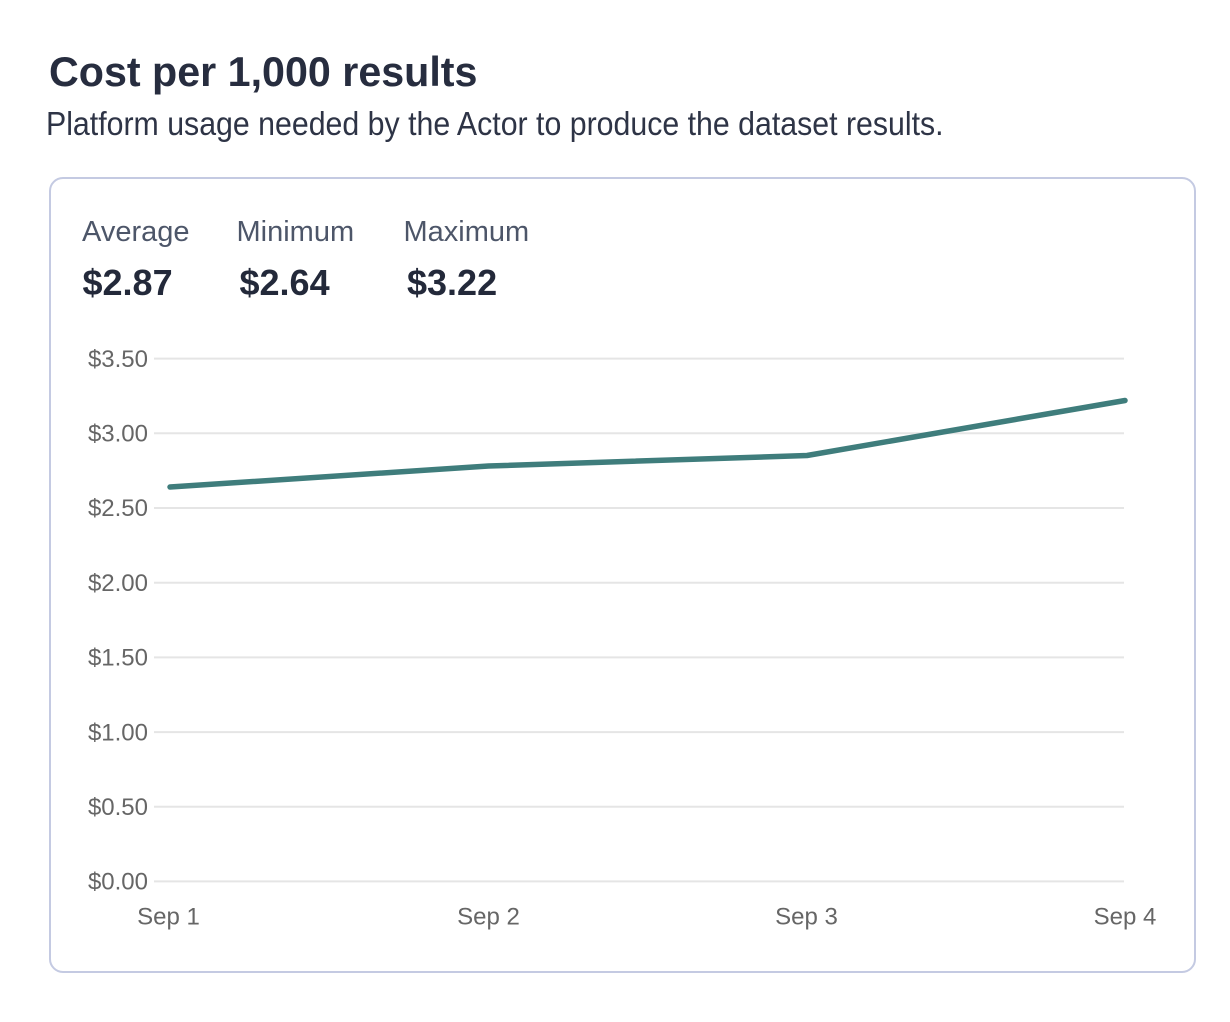 The height and width of the screenshot is (1022, 1230). I want to click on svg-text: $3.50, so click(118, 359).